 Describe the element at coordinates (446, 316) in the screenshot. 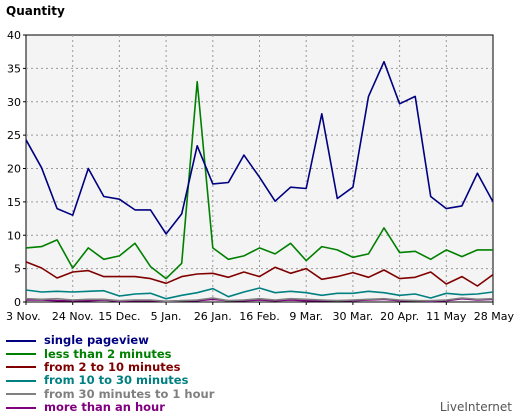

I see `x-tick-label: 11 May` at that location.